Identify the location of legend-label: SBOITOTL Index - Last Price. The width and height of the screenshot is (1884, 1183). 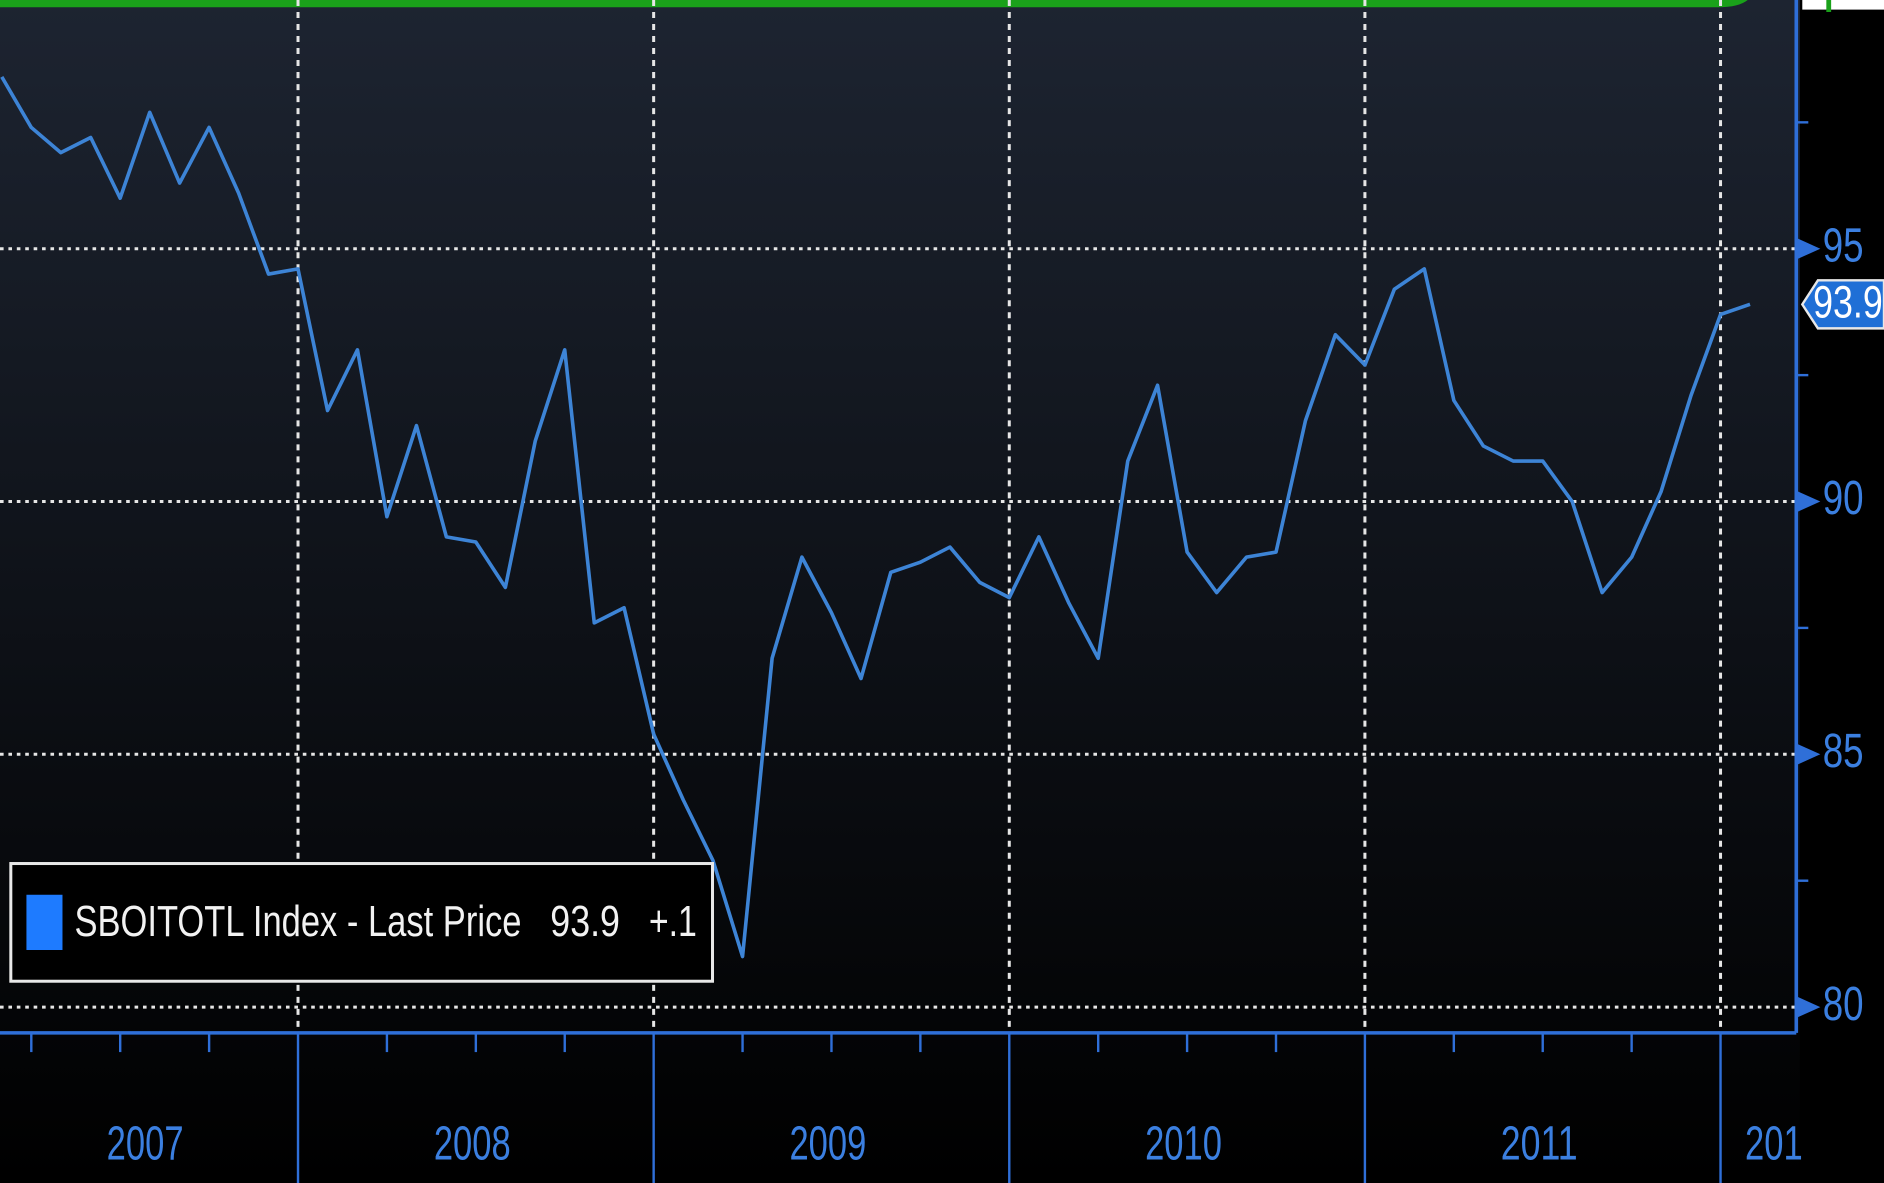
(297, 922).